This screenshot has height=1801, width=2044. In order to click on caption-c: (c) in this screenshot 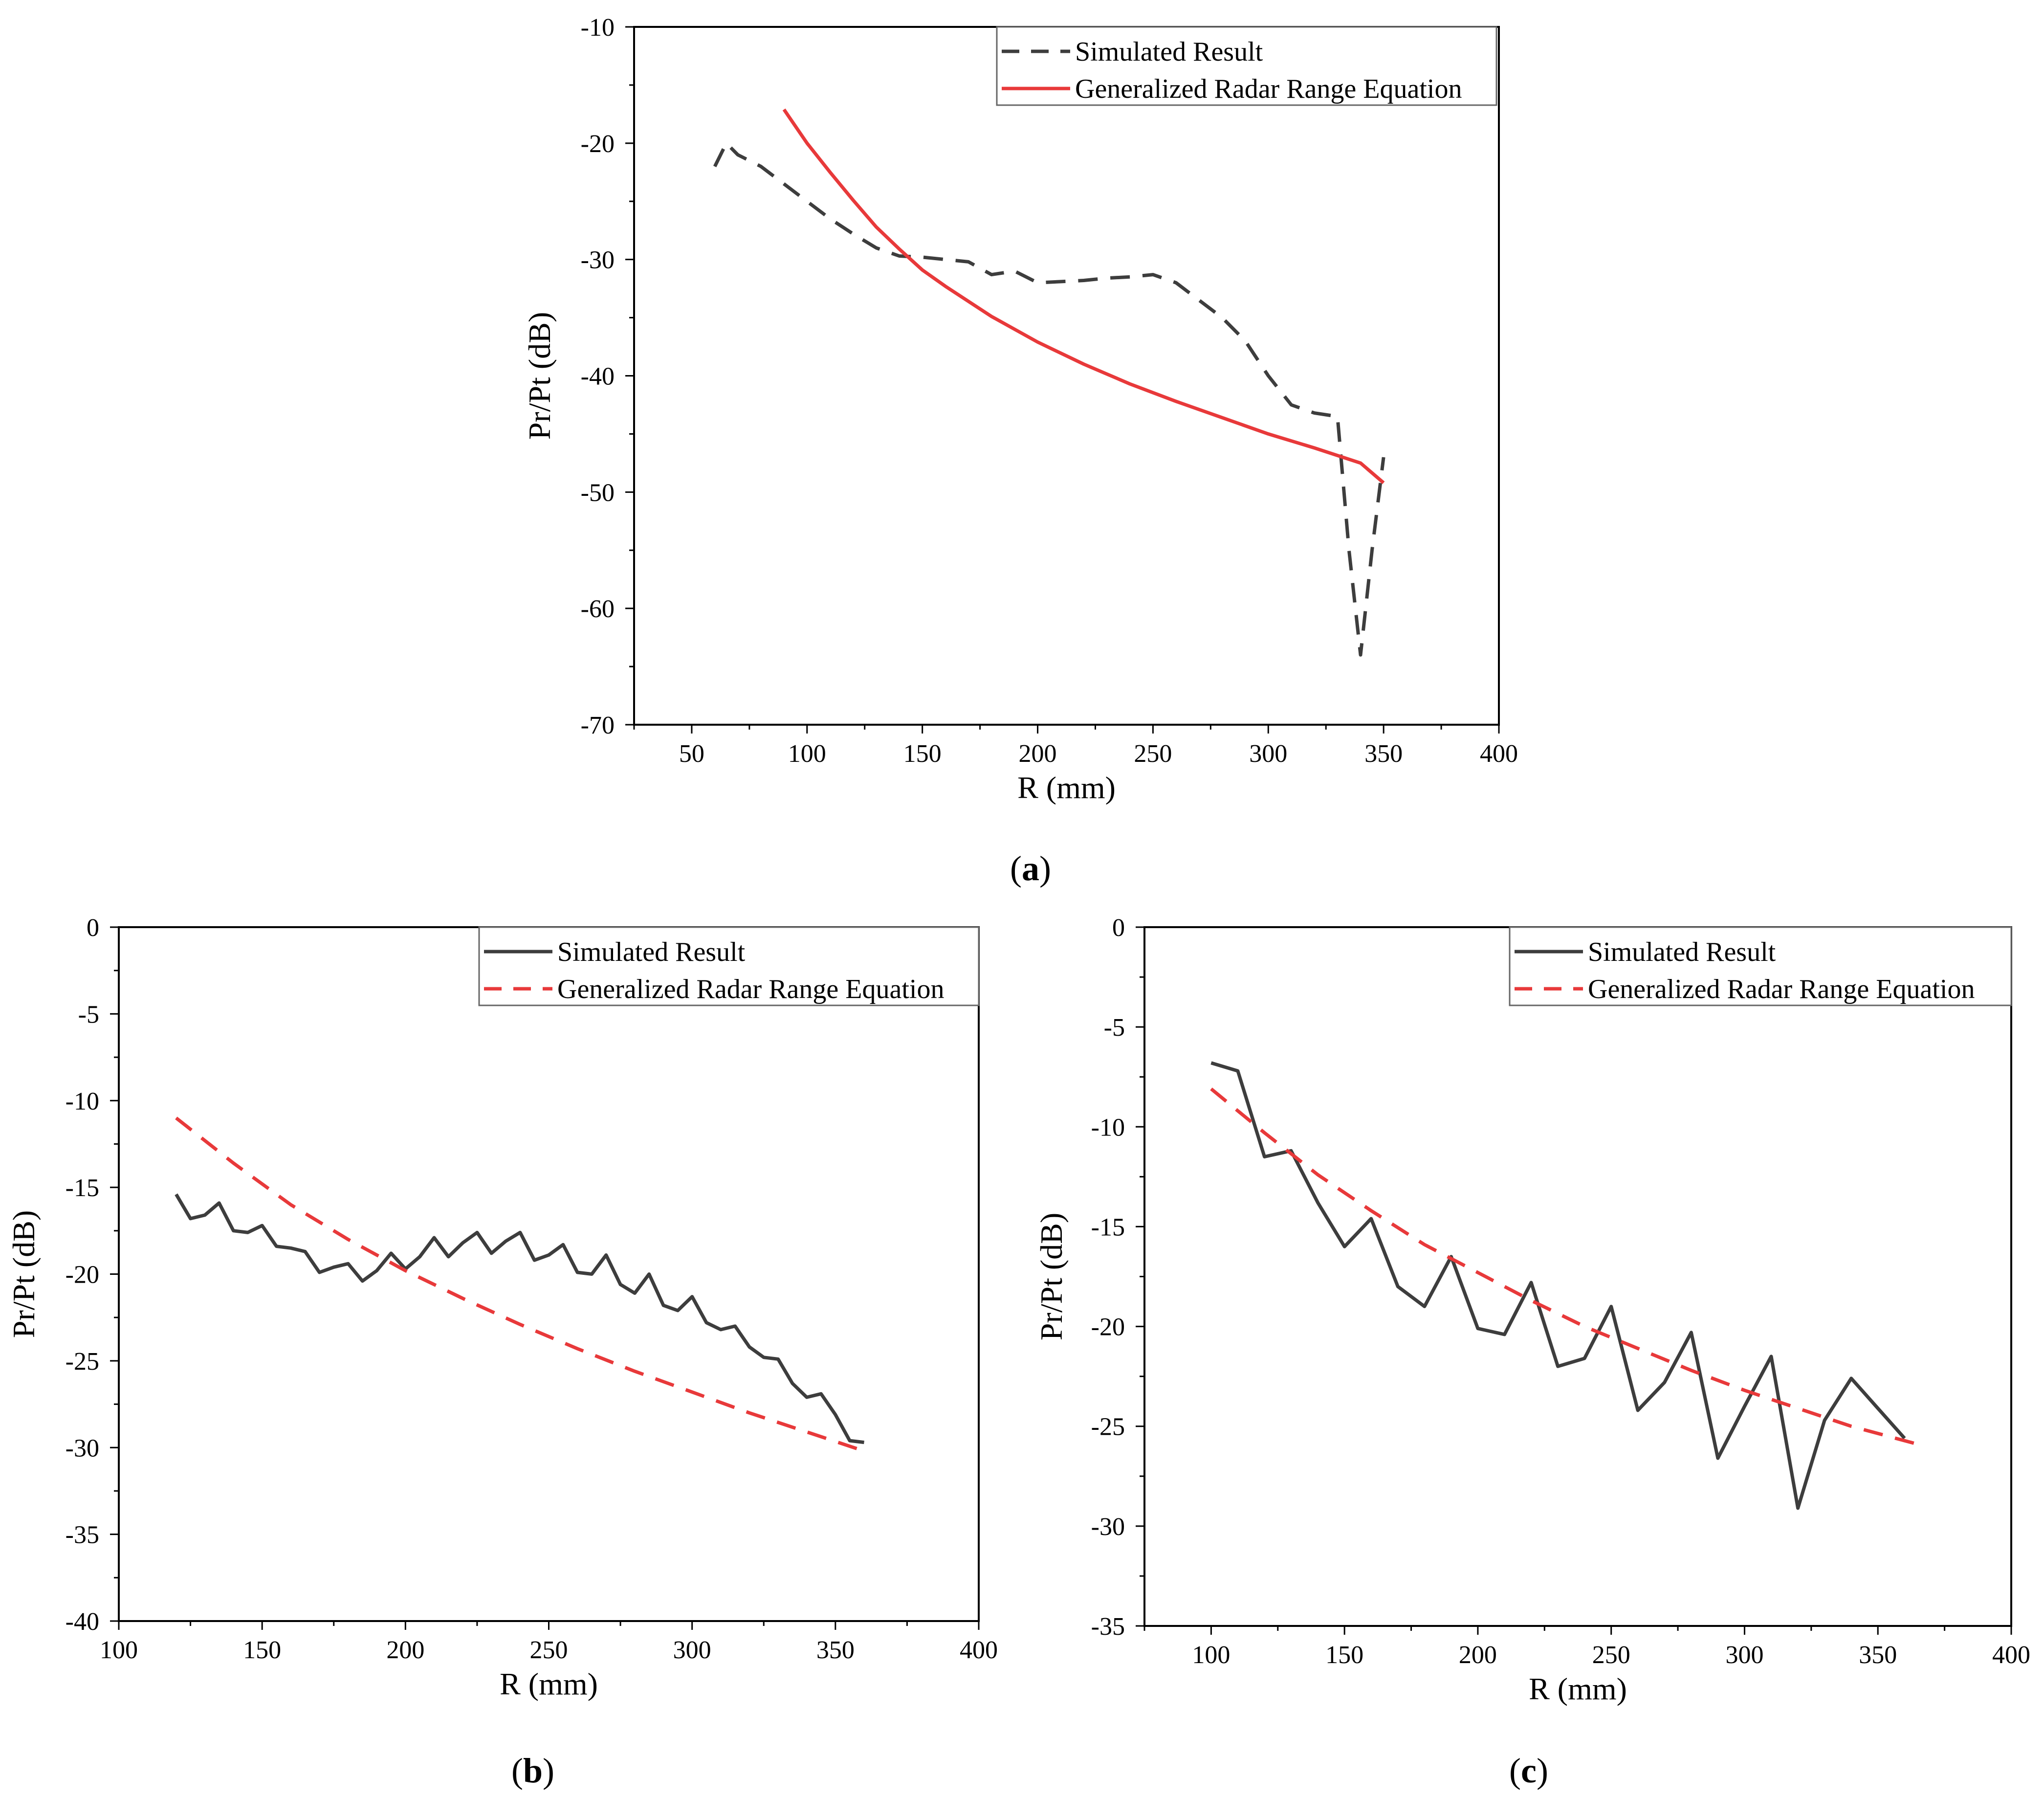, I will do `click(1528, 1770)`.